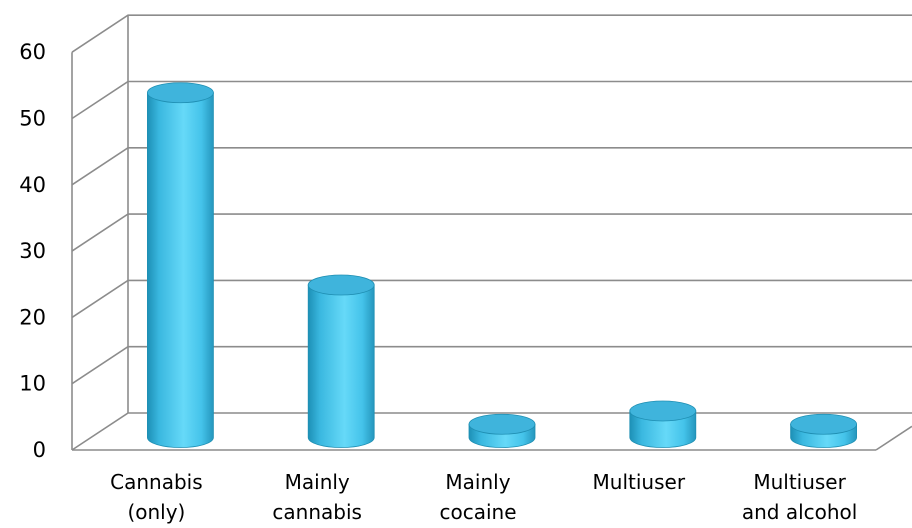 The image size is (912, 528). Describe the element at coordinates (477, 497) in the screenshot. I see `x-tick-label: Mainly cocaine` at that location.